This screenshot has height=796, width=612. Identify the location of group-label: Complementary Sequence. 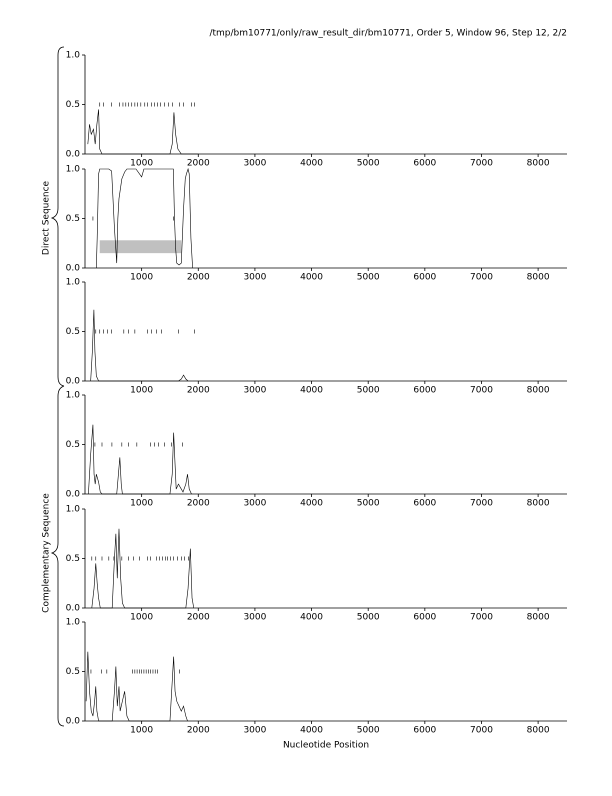
(47, 553).